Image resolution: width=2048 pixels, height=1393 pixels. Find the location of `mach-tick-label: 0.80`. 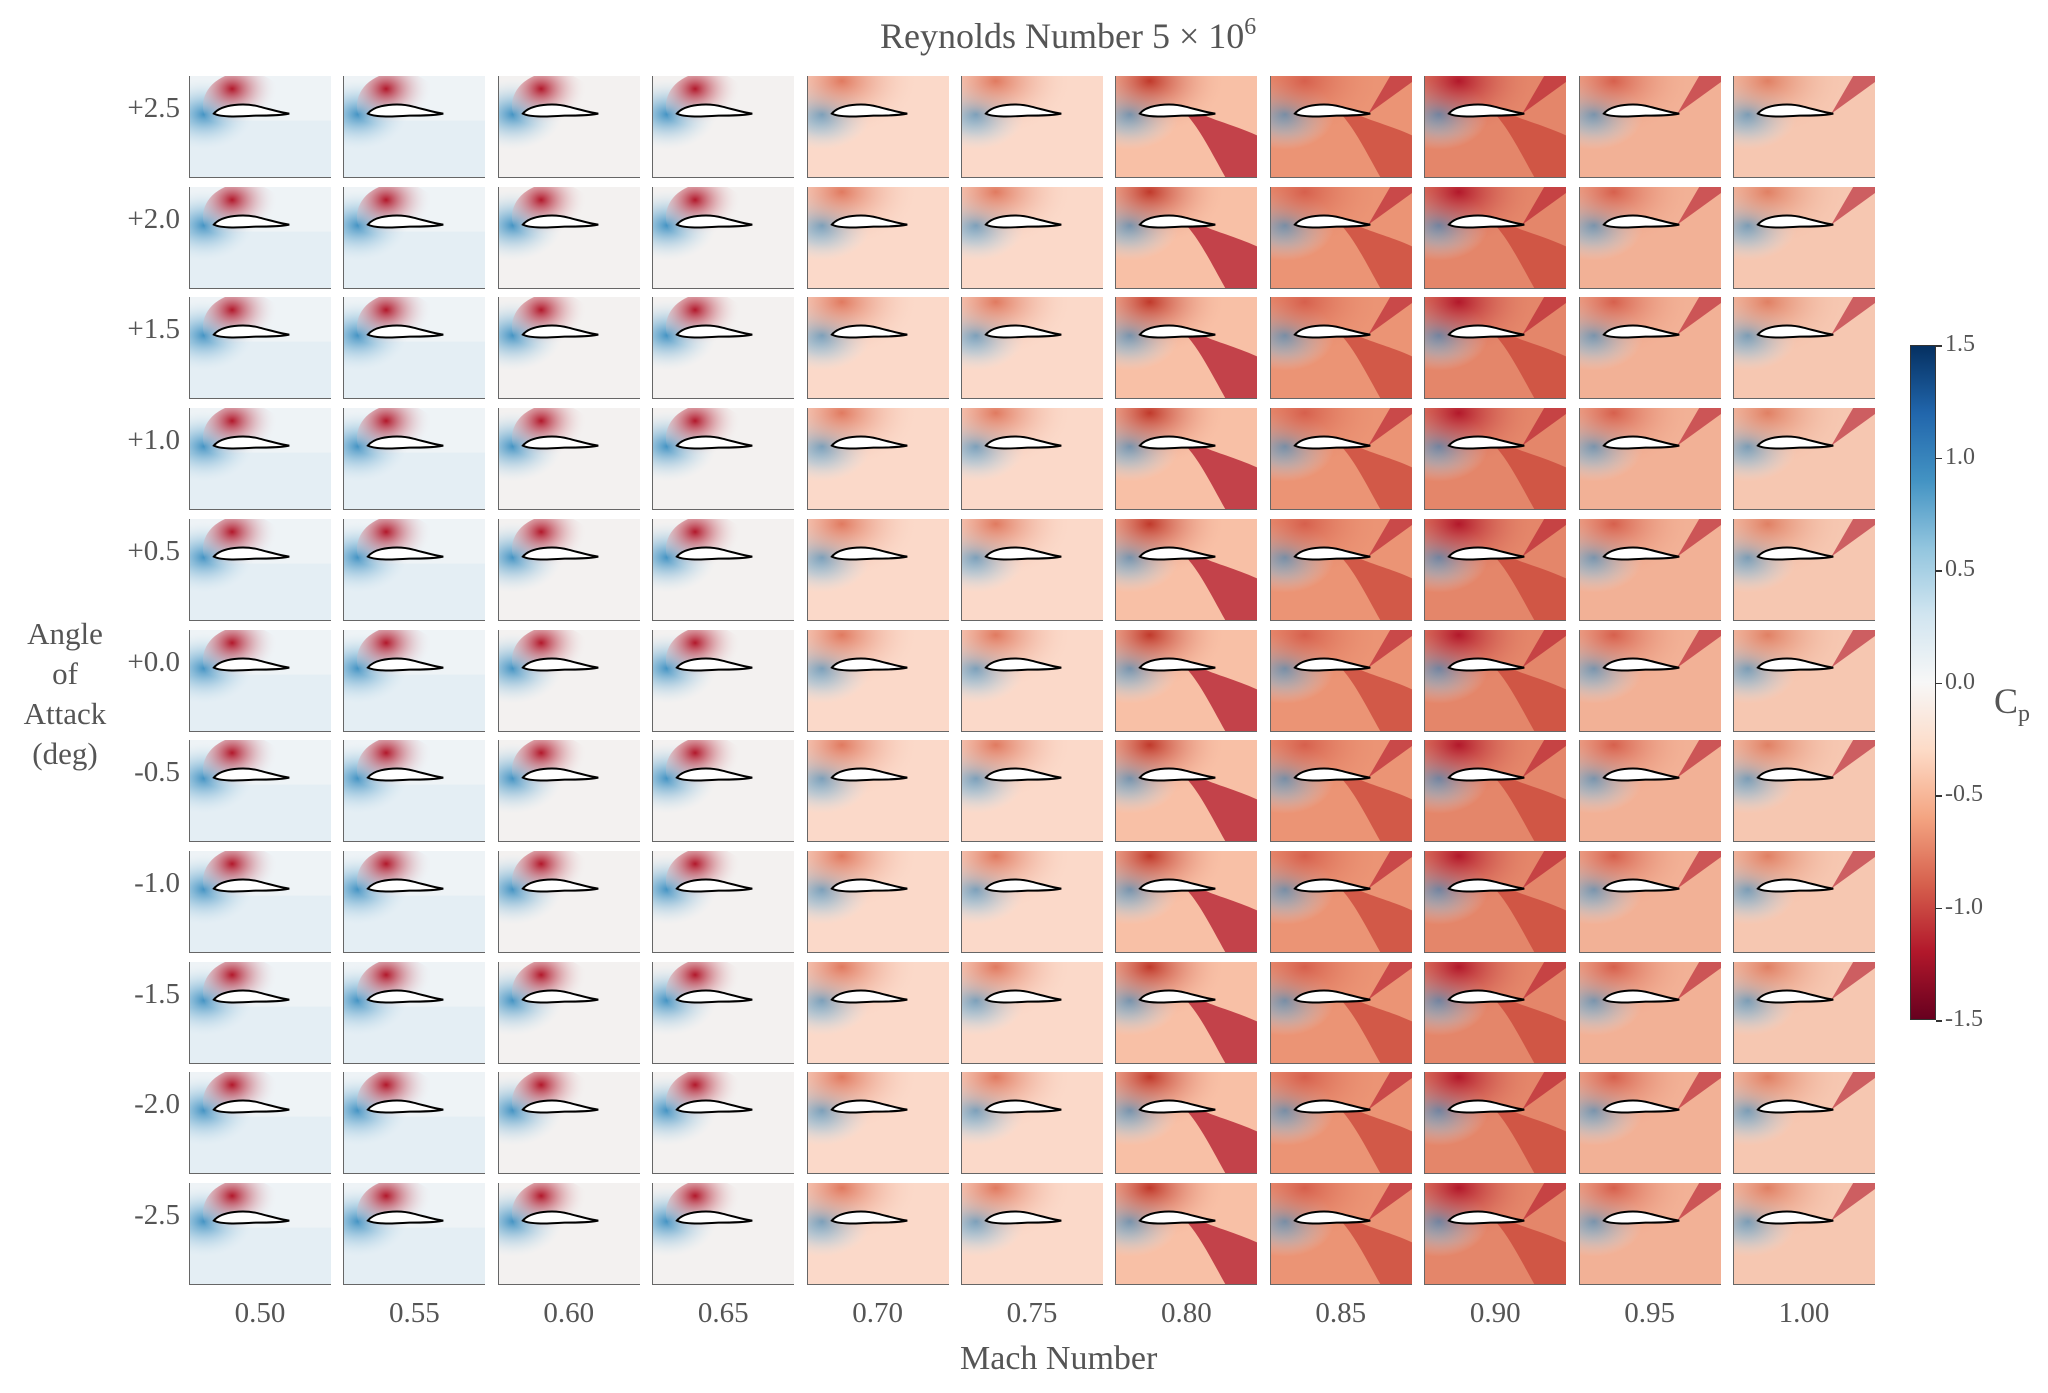

mach-tick-label: 0.80 is located at coordinates (1186, 1313).